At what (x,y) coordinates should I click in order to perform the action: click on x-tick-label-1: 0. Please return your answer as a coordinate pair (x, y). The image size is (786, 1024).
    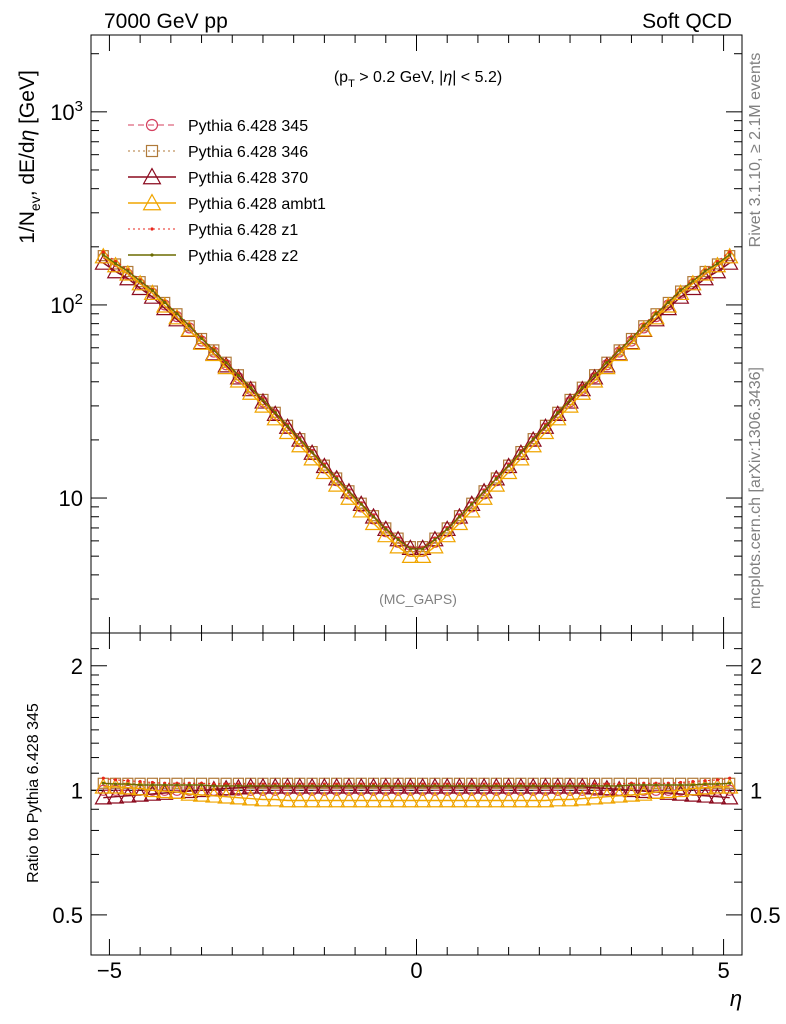
    Looking at the image, I should click on (416, 970).